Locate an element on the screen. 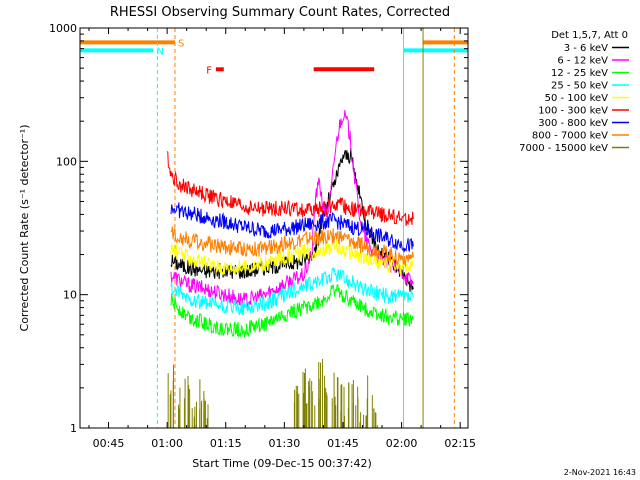  y-axis-label: Corrected Count Rate (s⁻¹ detector⁻¹) is located at coordinates (24, 228).